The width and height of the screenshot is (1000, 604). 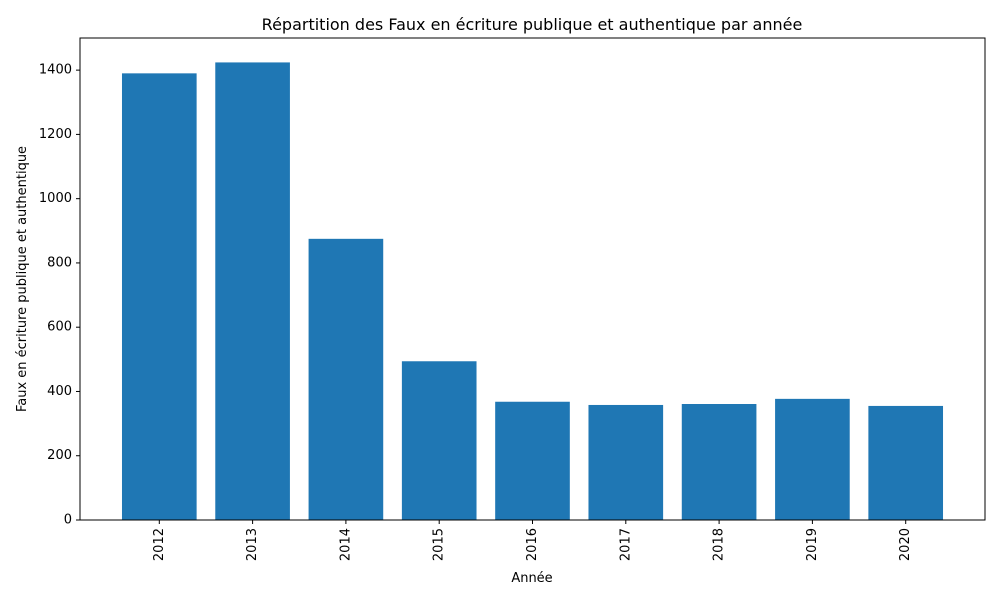 I want to click on x-axis-ticks: 2012 2013 2014 2015 2016 2017 2018 2019 2020, so click(x=532, y=540).